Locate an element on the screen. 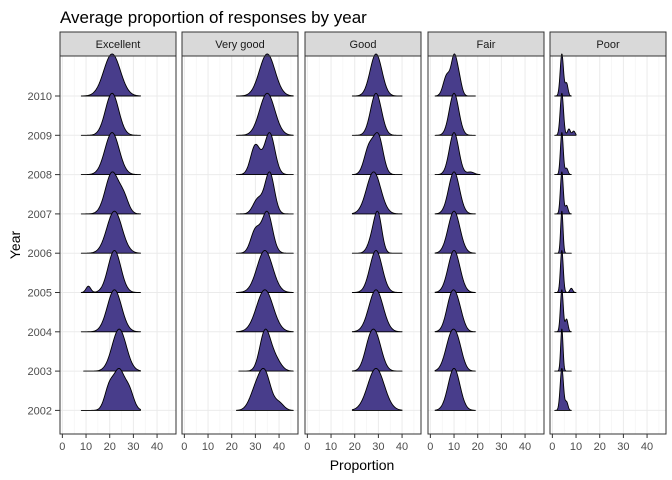 The image size is (672, 480). facet-strip-label: Excellent is located at coordinates (118, 45).